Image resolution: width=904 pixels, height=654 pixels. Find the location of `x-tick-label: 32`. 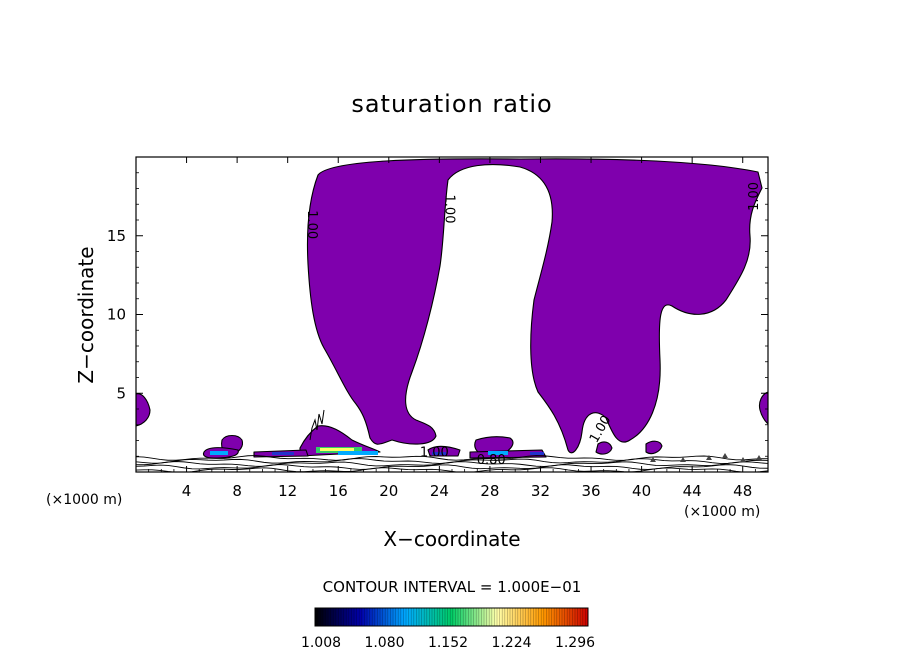

x-tick-label: 32 is located at coordinates (540, 491).